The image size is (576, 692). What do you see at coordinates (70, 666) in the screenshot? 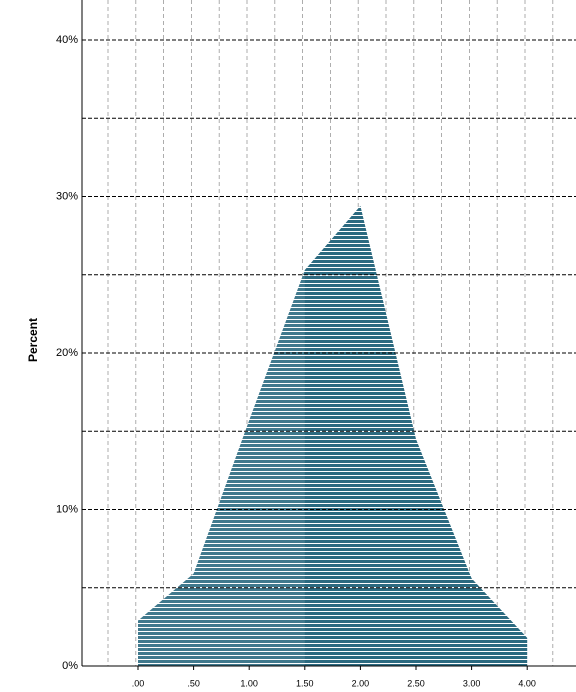
I see `y-tick-label: 0%` at bounding box center [70, 666].